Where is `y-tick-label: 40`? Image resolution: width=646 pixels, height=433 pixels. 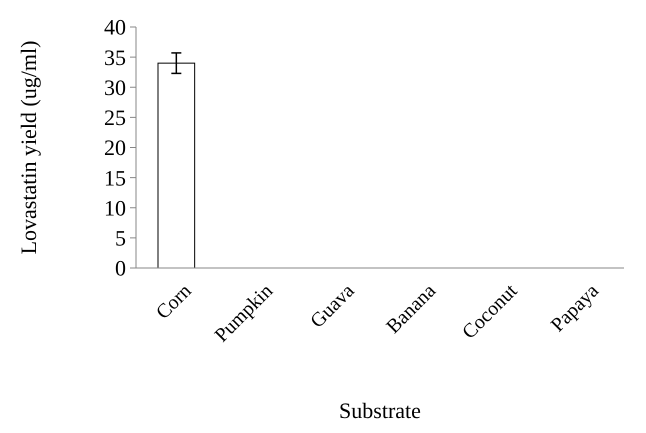 y-tick-label: 40 is located at coordinates (115, 27).